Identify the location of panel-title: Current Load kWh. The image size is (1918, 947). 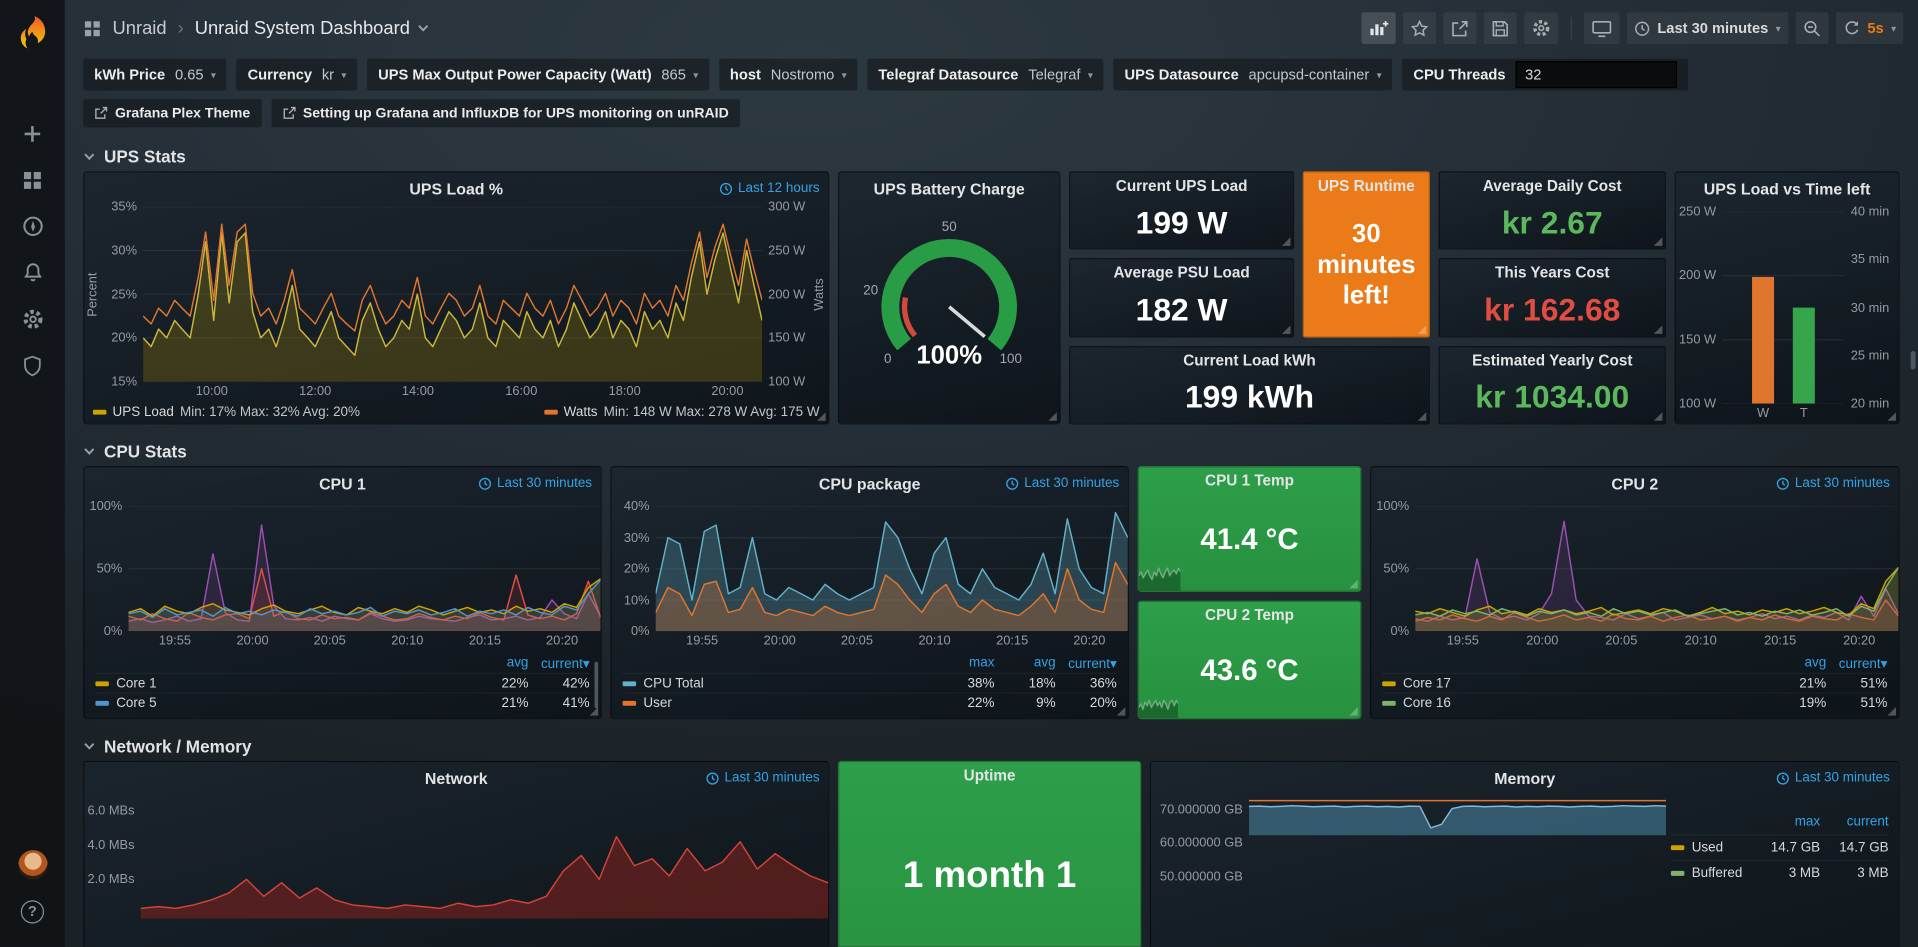
(1249, 360).